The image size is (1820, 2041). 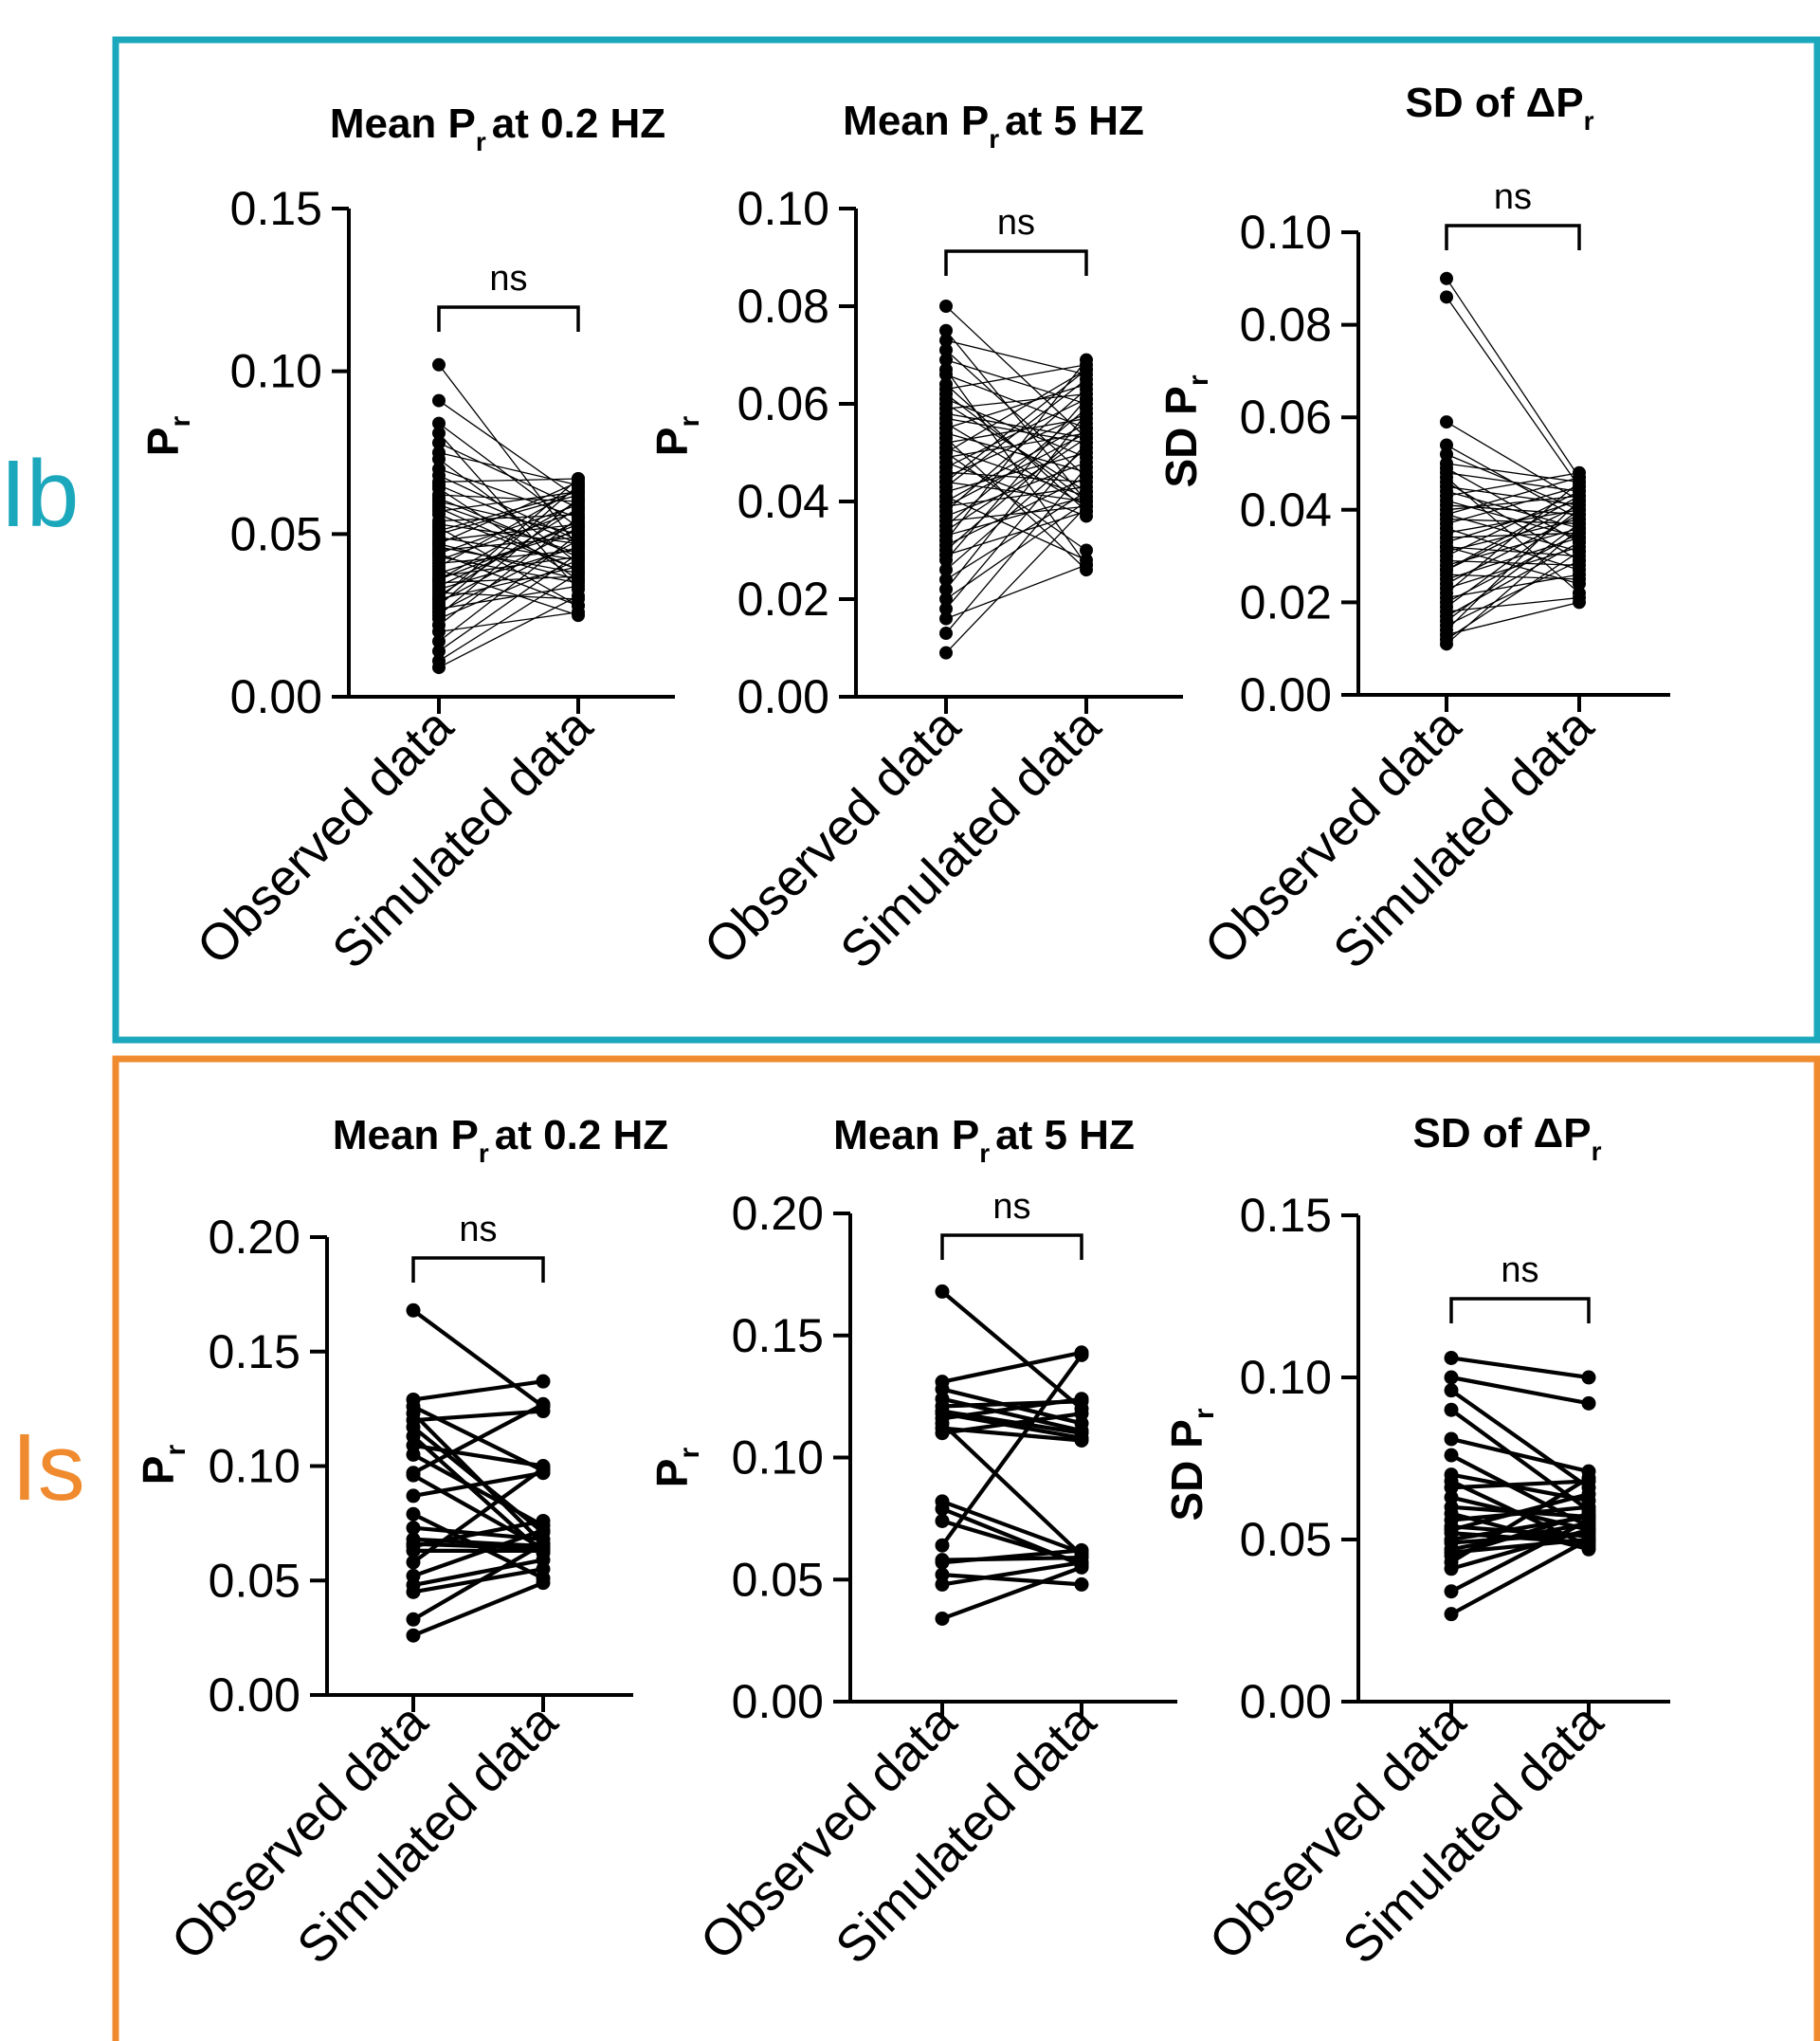 What do you see at coordinates (1513, 197) in the screenshot?
I see `significance-label: ns` at bounding box center [1513, 197].